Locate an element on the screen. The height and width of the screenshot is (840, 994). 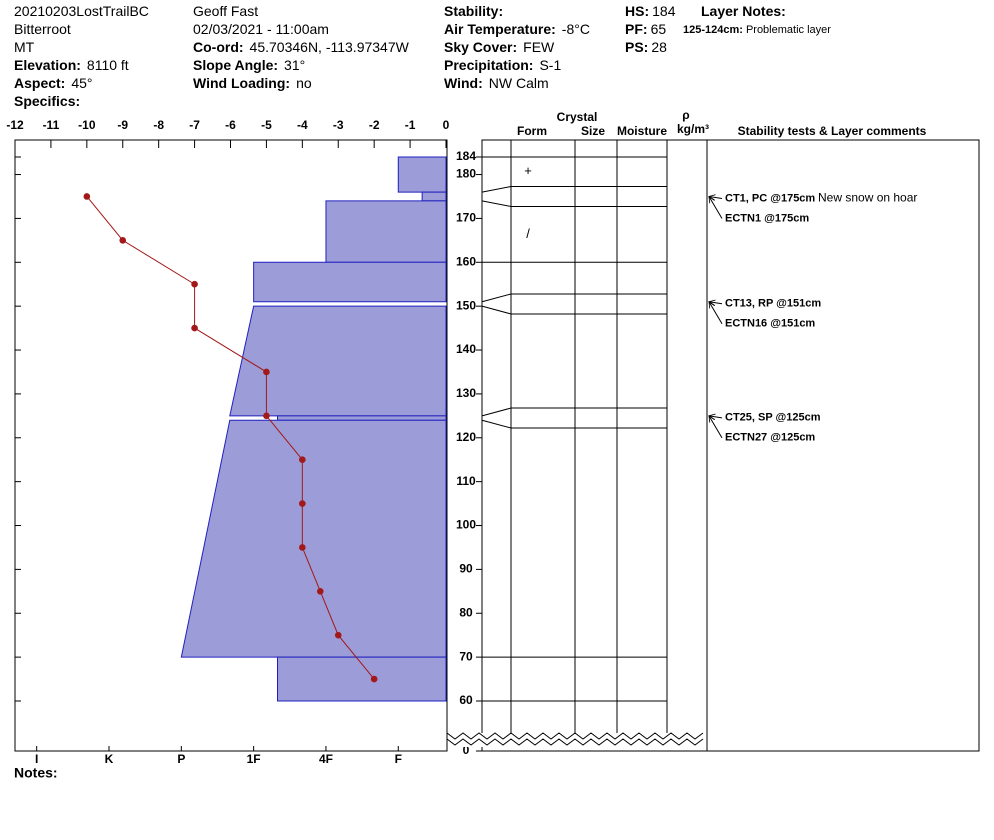
y-tick-label: 100 is located at coordinates (466, 525).